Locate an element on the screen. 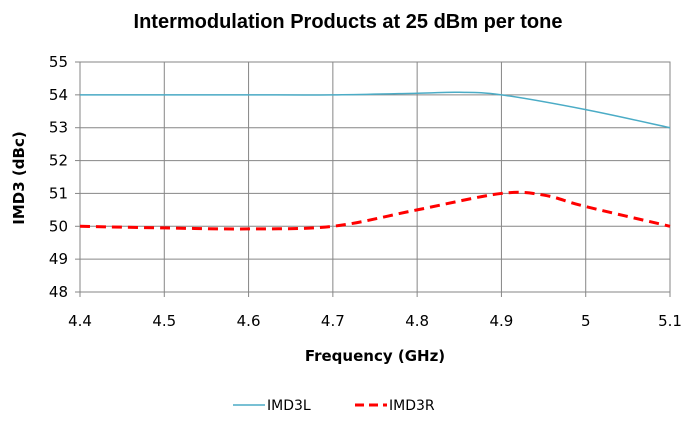 The height and width of the screenshot is (421, 685). y-axis-label: IMD3 (dBc) is located at coordinates (19, 177).